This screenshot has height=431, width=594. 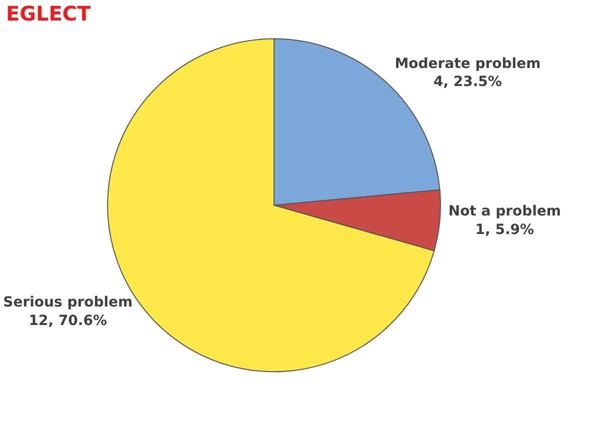 What do you see at coordinates (68, 320) in the screenshot?
I see `data-label: 12, 70.6%` at bounding box center [68, 320].